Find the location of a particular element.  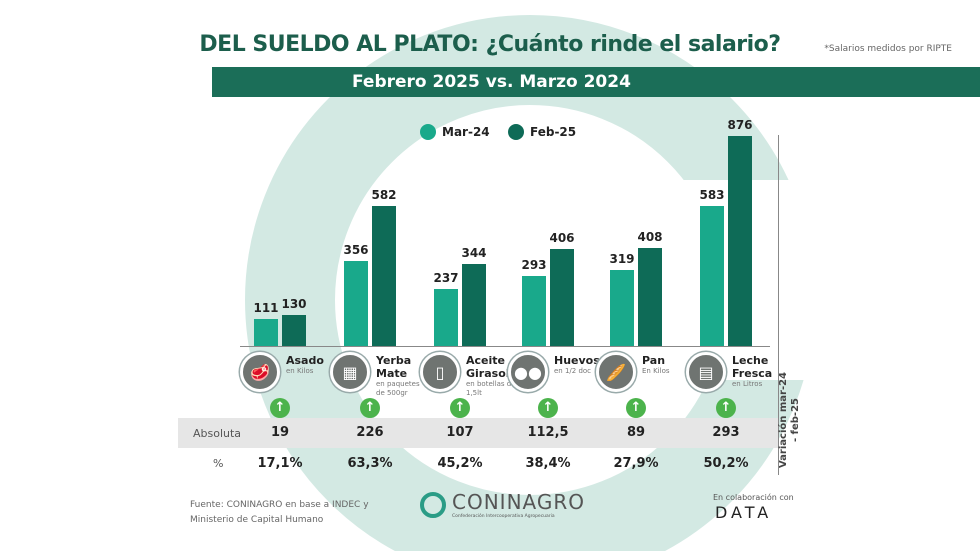

value-label: 344 is located at coordinates (474, 252).